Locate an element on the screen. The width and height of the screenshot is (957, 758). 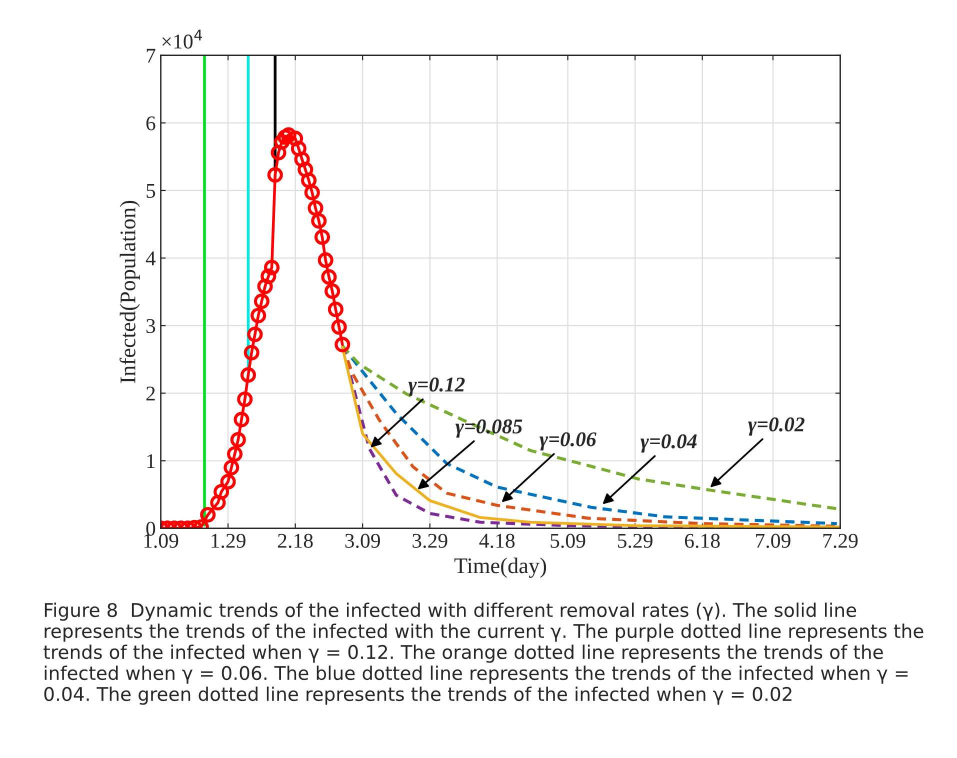
y-tick-label: 7 is located at coordinates (151, 55).